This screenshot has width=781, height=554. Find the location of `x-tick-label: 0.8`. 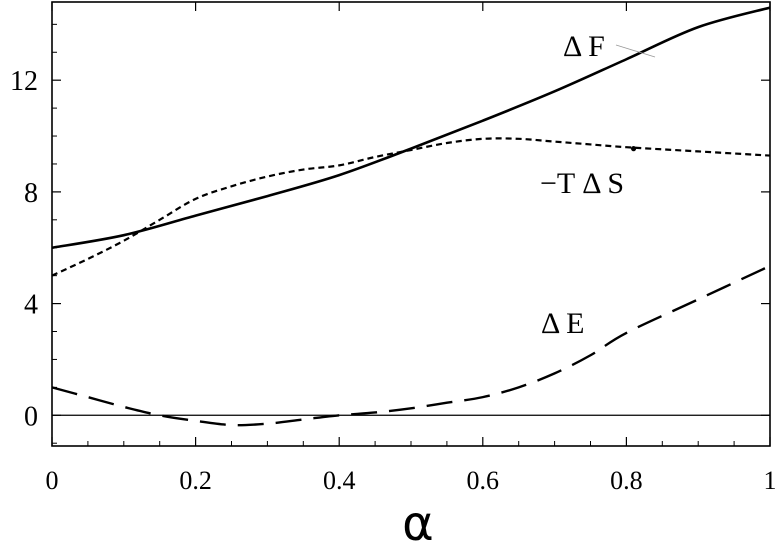

x-tick-label: 0.8 is located at coordinates (626, 480).